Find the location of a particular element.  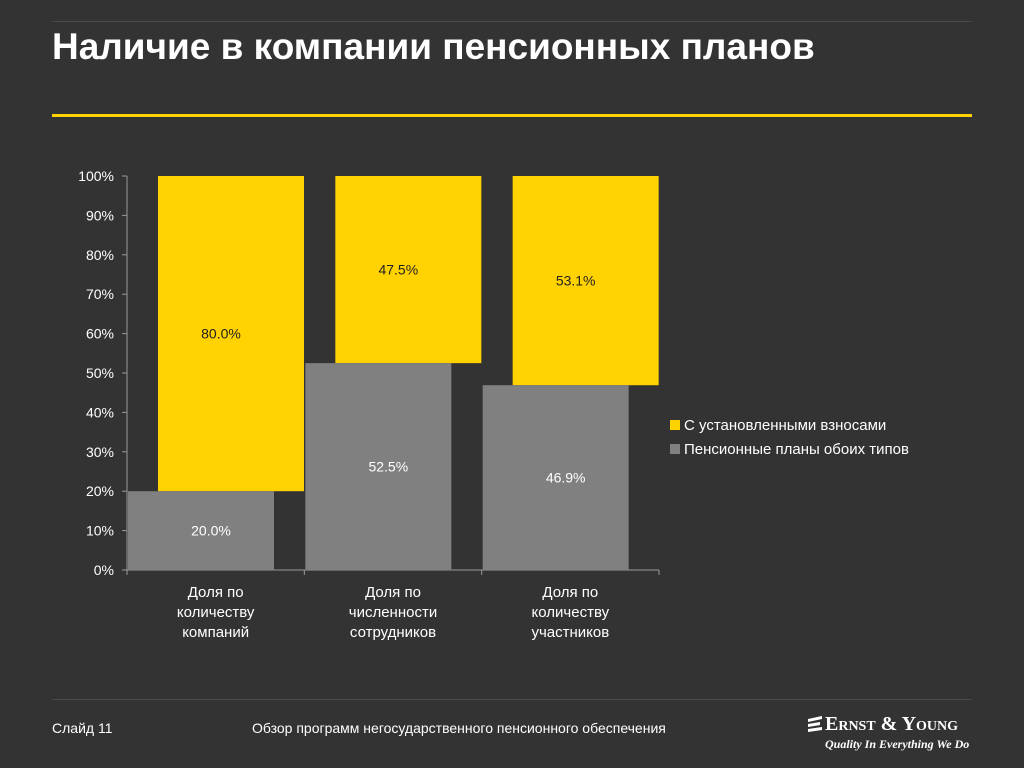

x-category-label: сотрудников is located at coordinates (393, 632).